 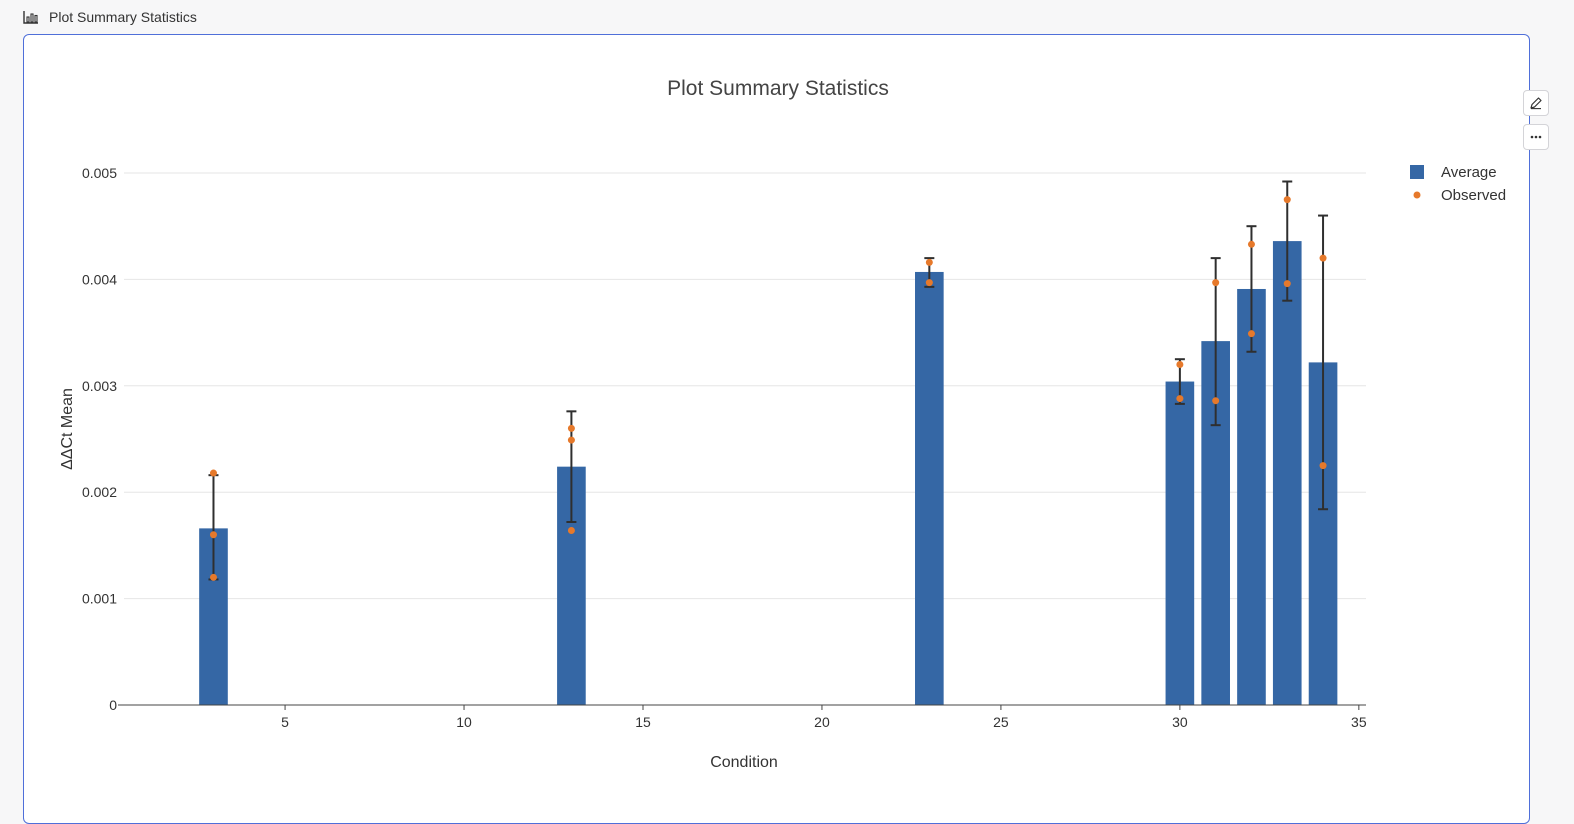 I want to click on more-options-button, so click(x=1536, y=137).